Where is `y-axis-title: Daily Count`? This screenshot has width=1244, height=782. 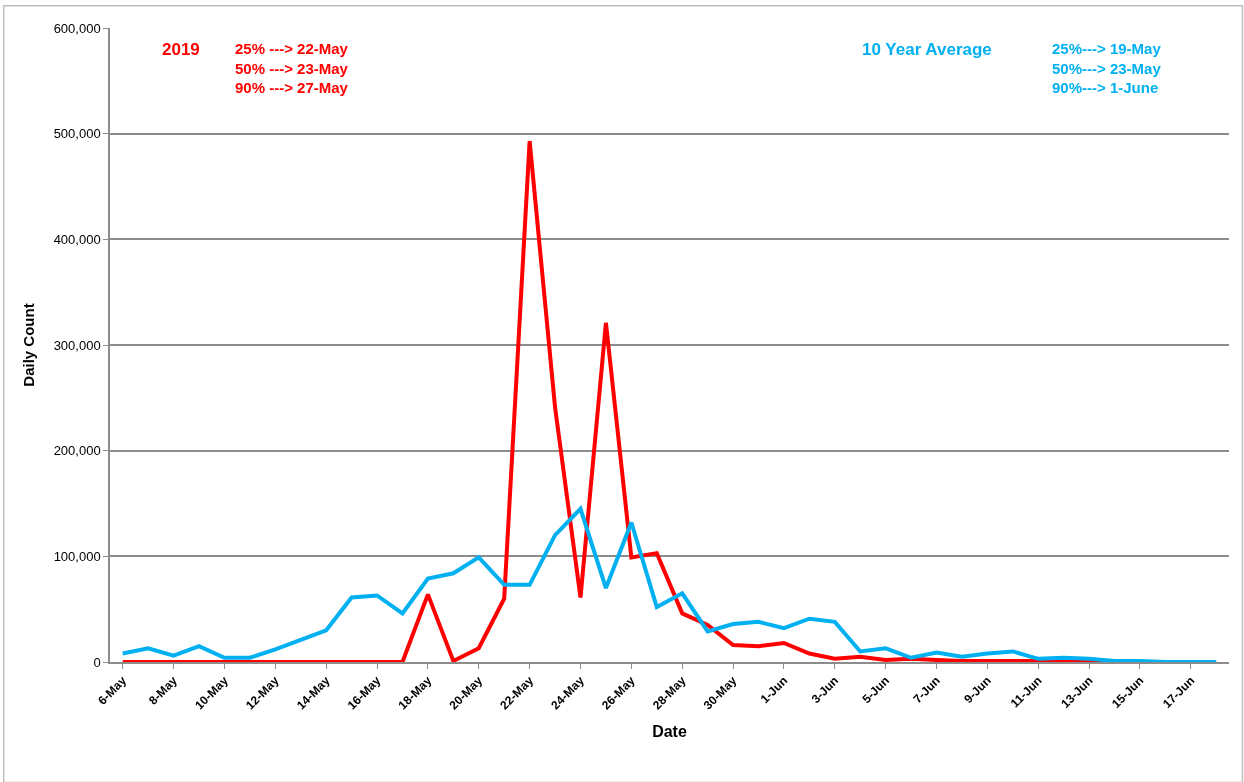 y-axis-title: Daily Count is located at coordinates (29, 345).